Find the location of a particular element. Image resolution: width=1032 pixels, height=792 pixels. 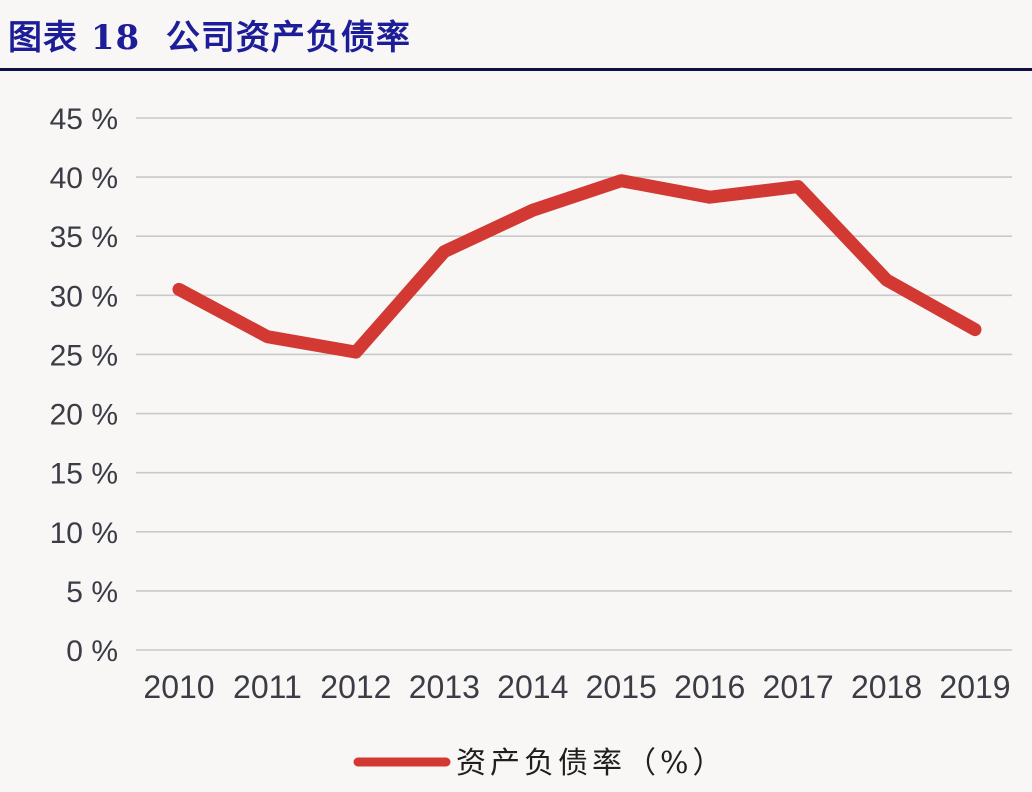

y-axis-tick-labels: 45 % 40 % 35 % 30 % 25 % 20 % 15 % 10 % 5 % 0 % is located at coordinates (84, 385).